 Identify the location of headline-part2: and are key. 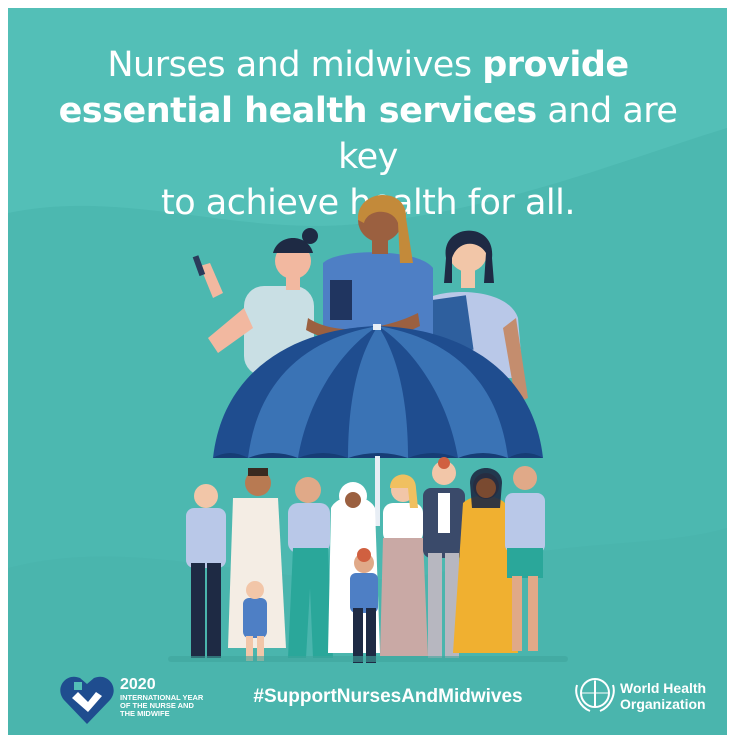
(508, 134).